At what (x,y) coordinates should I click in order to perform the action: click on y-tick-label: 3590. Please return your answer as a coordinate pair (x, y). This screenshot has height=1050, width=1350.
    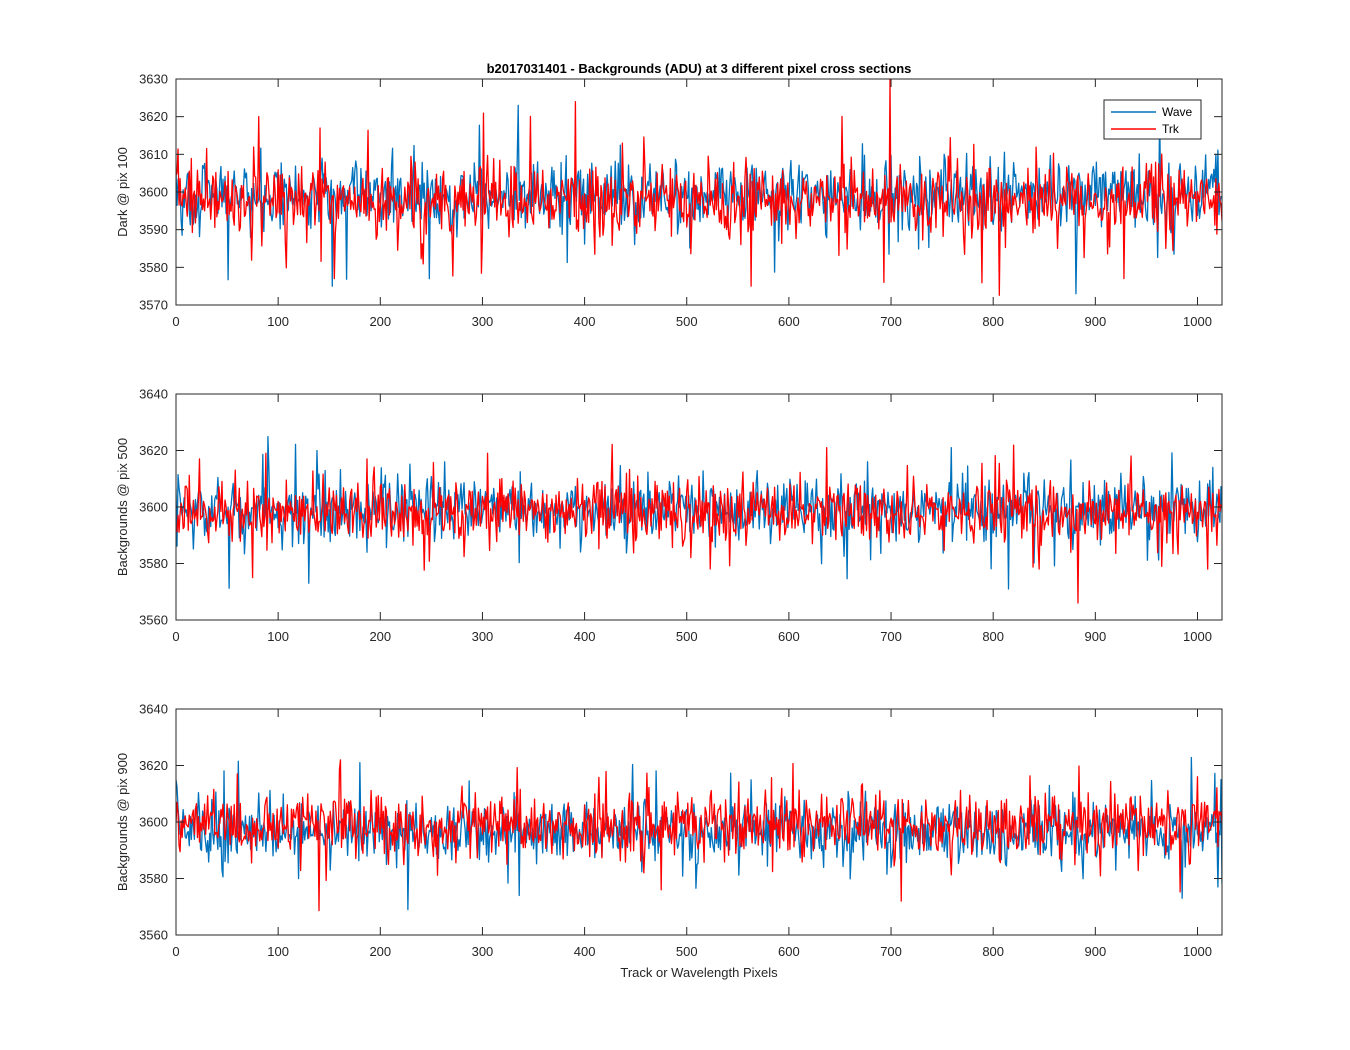
    Looking at the image, I should click on (153, 229).